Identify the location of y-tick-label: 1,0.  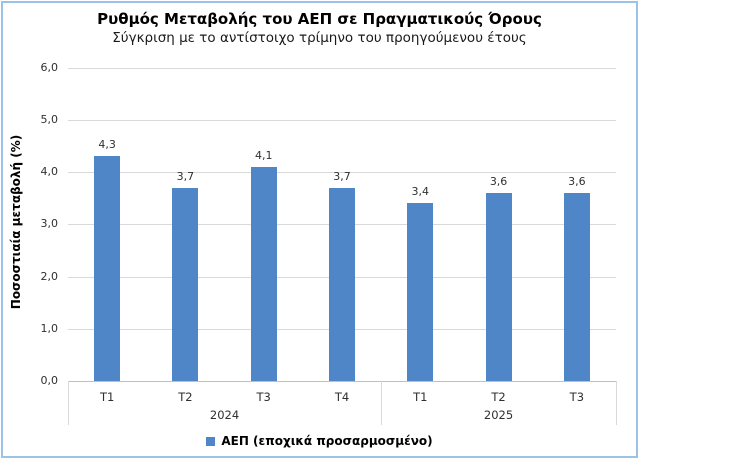
(49, 328).